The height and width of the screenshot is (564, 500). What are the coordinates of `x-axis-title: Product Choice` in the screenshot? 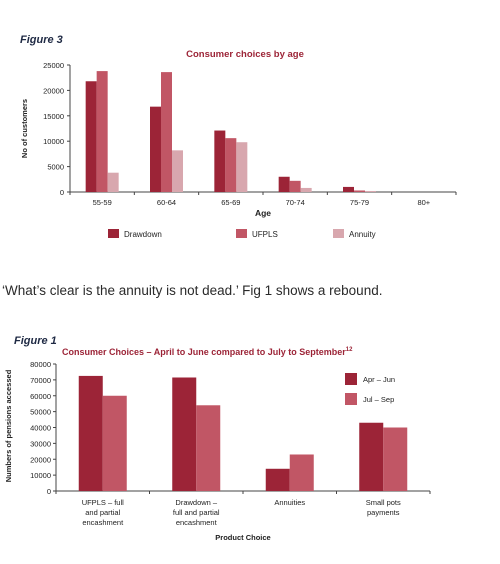 It's located at (242, 537).